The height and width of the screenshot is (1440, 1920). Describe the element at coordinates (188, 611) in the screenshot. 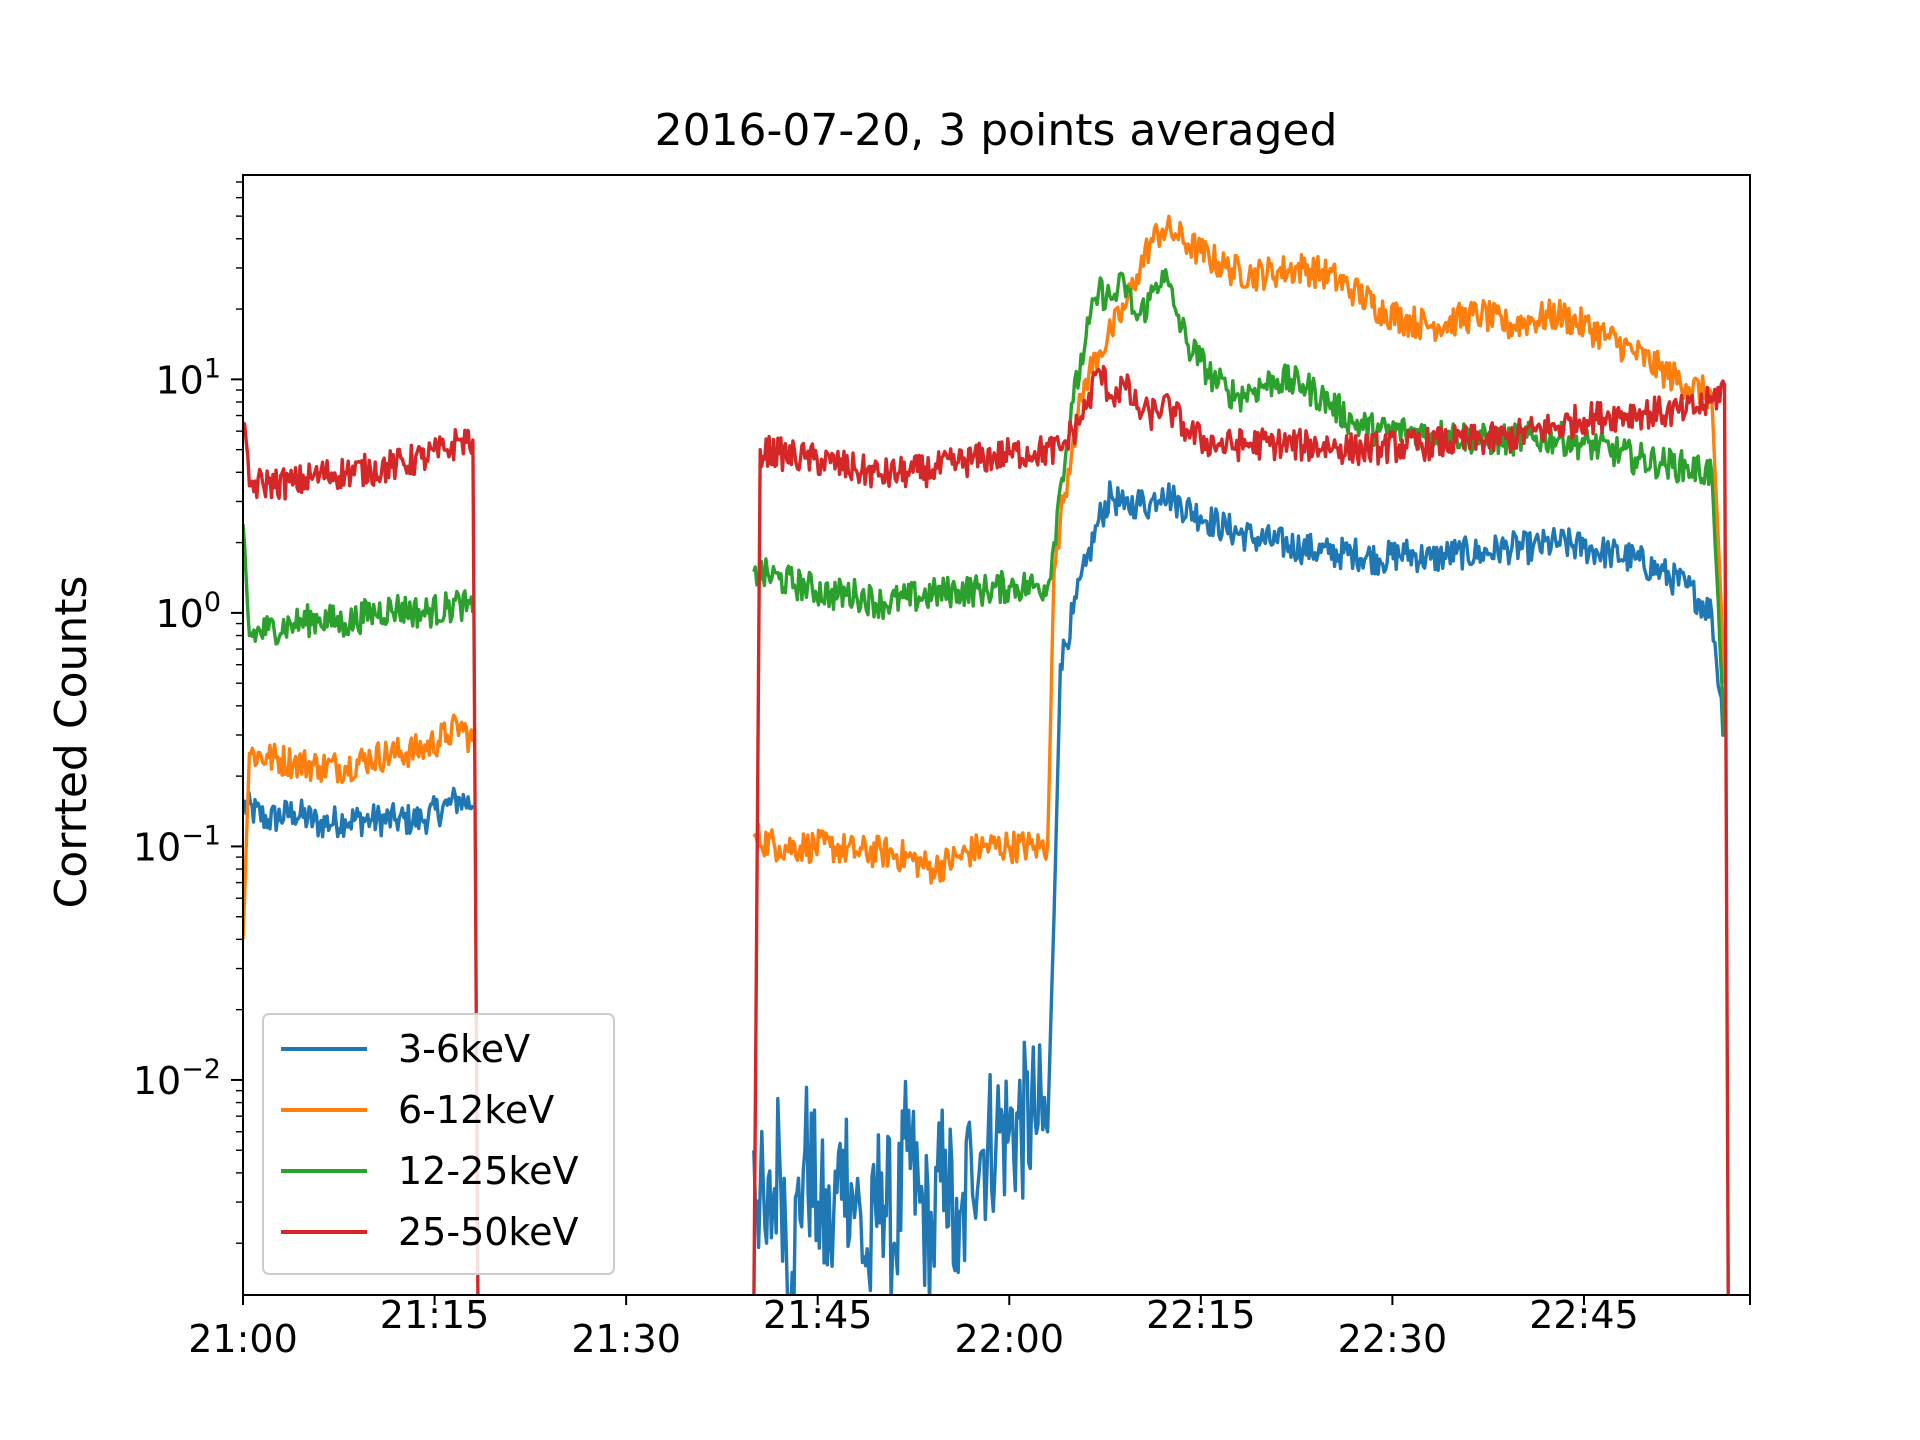

I see `y-tick-label: 10⁰` at that location.